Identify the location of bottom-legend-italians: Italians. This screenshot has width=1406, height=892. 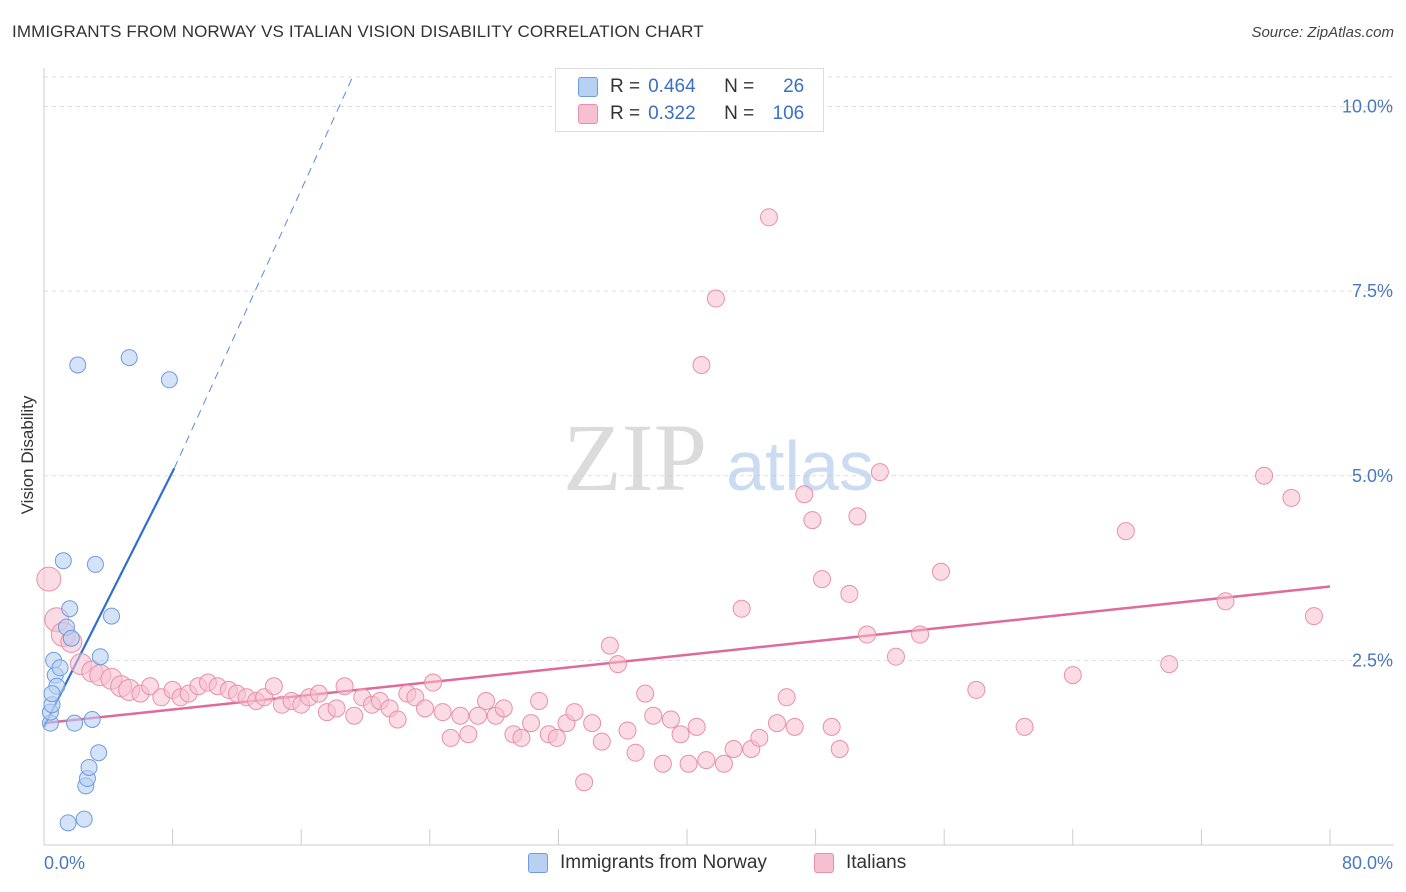
(860, 863).